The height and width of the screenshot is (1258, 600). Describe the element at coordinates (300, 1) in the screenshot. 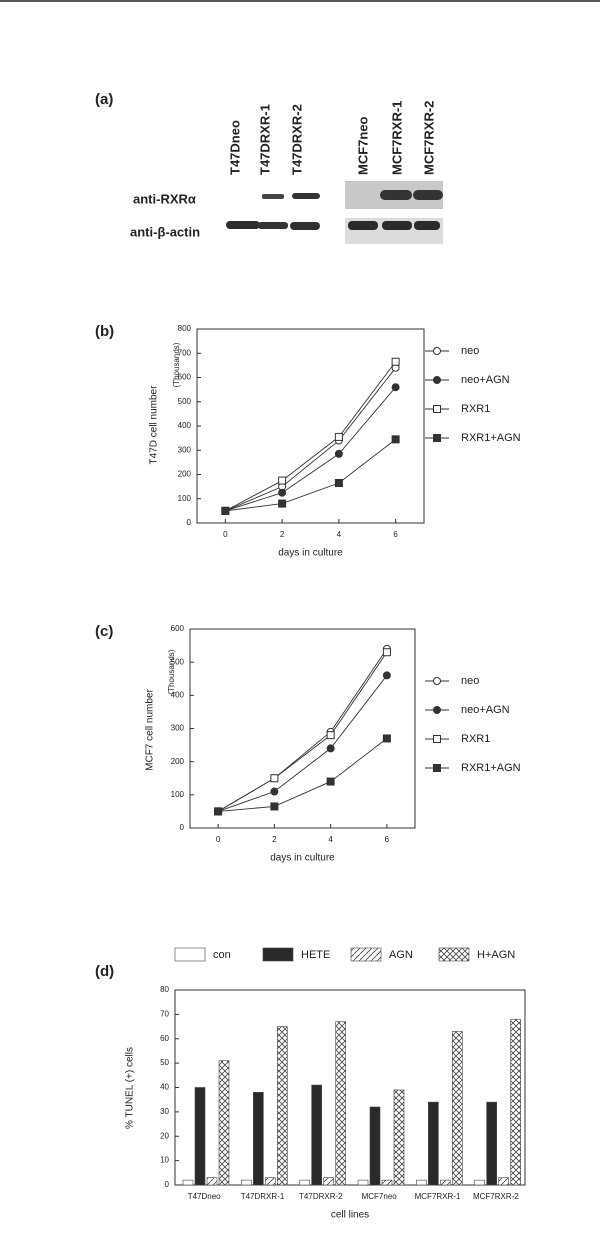

I see `top-rule` at that location.